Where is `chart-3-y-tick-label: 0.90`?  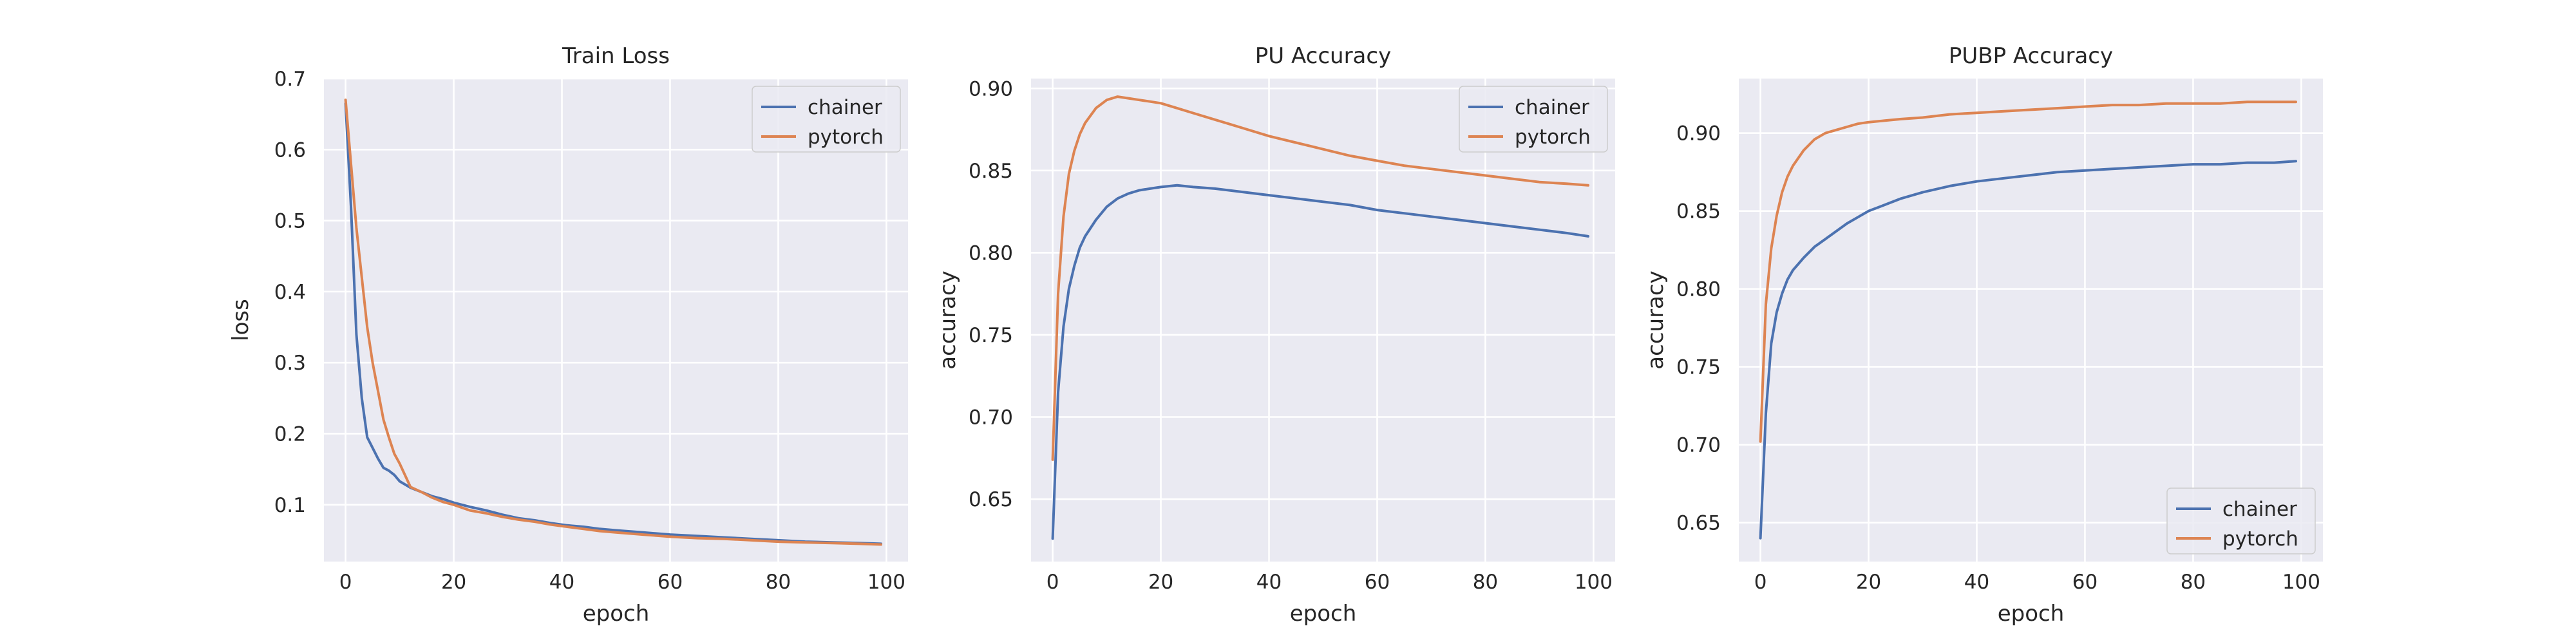 chart-3-y-tick-label: 0.90 is located at coordinates (1698, 134).